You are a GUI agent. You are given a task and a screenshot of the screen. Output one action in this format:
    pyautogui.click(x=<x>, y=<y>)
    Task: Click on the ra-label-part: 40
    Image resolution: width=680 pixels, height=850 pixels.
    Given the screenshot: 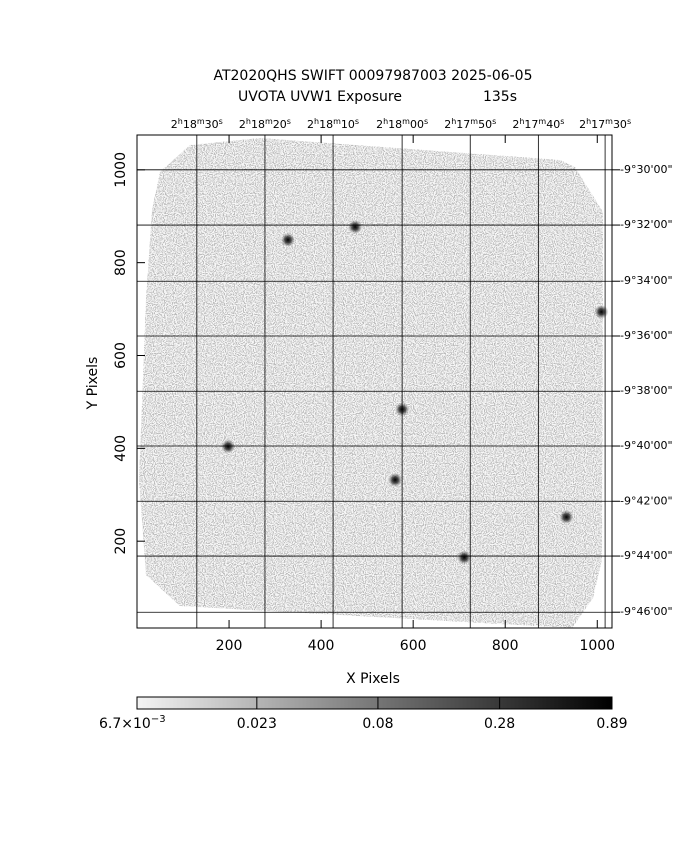 What is the action you would take?
    pyautogui.click(x=553, y=124)
    